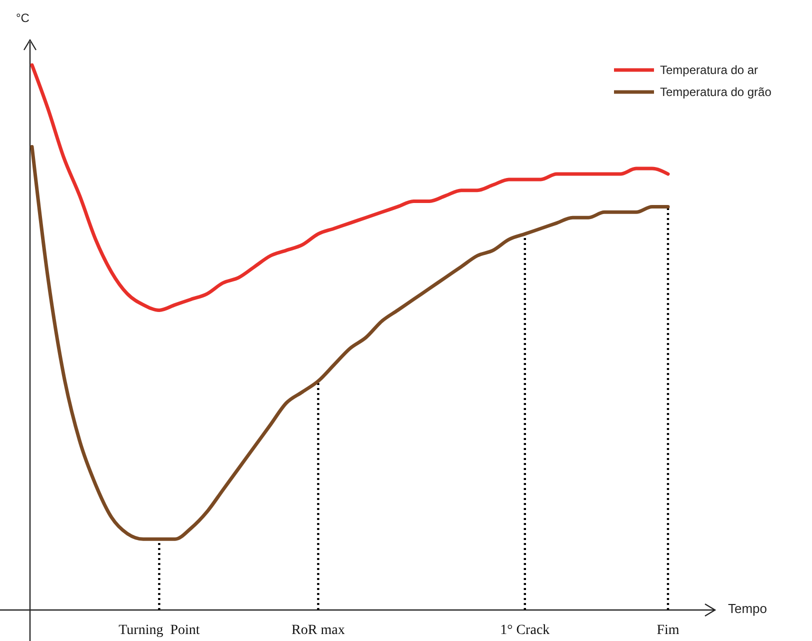  Describe the element at coordinates (525, 630) in the screenshot. I see `x-tick-label: 1° Crack` at that location.